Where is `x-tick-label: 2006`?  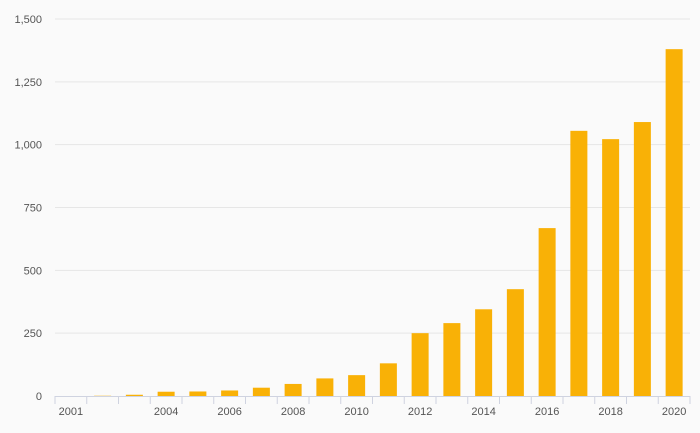
x-tick-label: 2006 is located at coordinates (229, 412).